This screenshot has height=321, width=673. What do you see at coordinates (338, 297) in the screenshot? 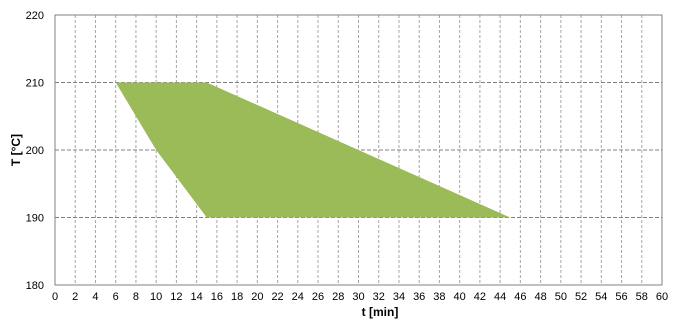
I see `x-tick-label: 28` at bounding box center [338, 297].